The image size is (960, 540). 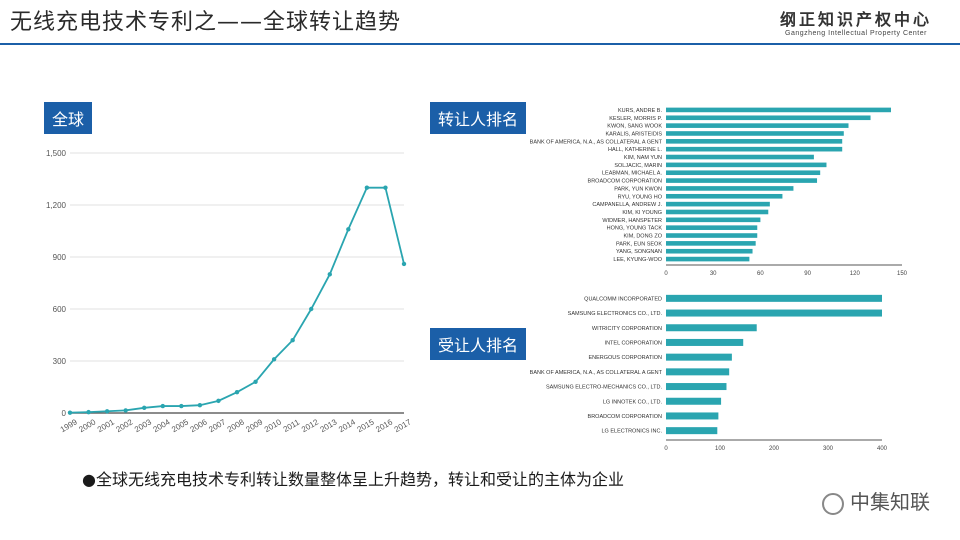 I want to click on logo-sub-text: Gangzheng Intellectual Property Center, so click(x=856, y=33).